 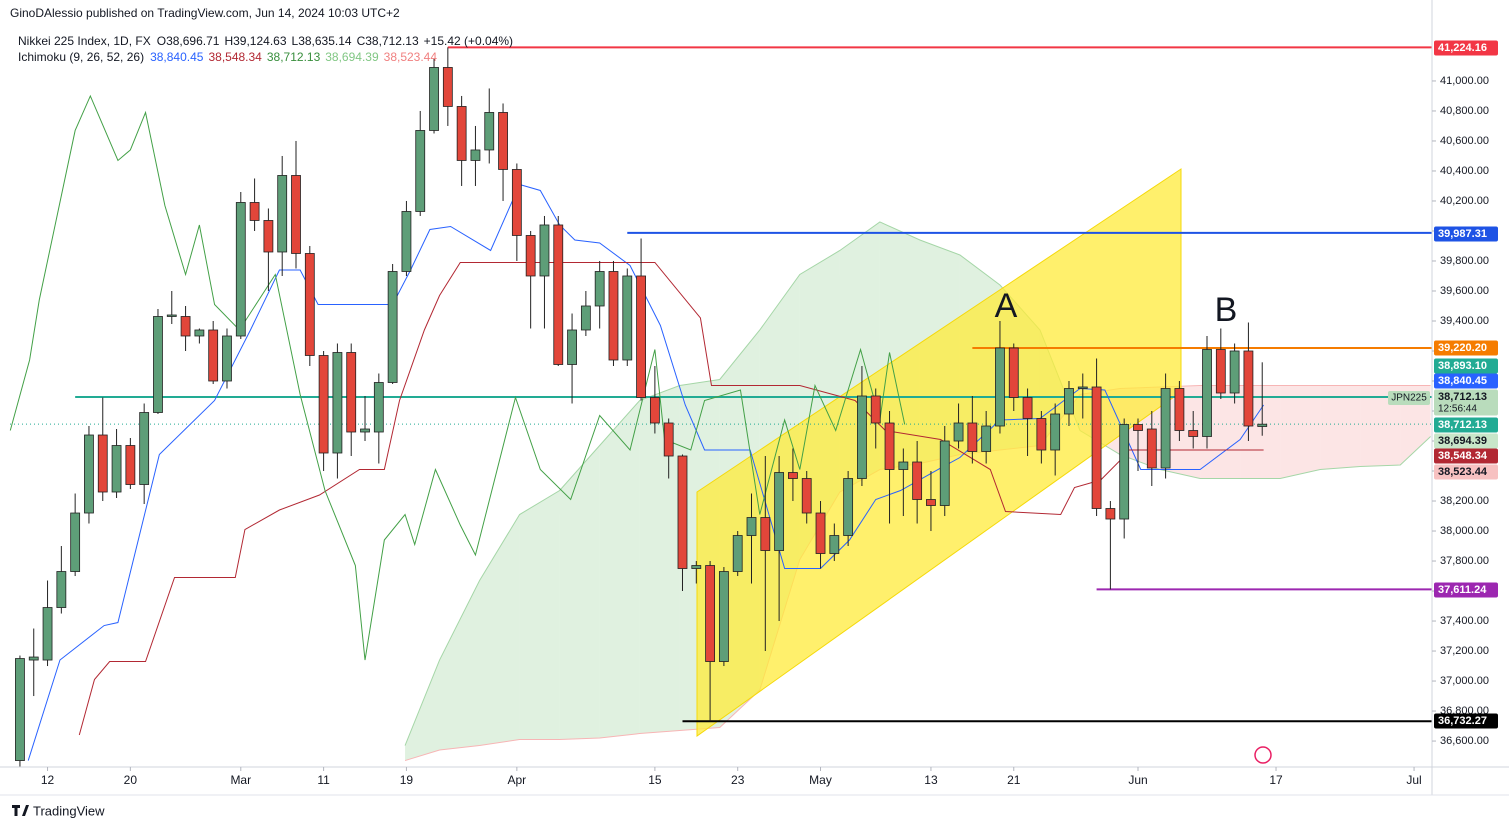 What do you see at coordinates (411, 57) in the screenshot?
I see `indicator-value: 38,523.44` at bounding box center [411, 57].